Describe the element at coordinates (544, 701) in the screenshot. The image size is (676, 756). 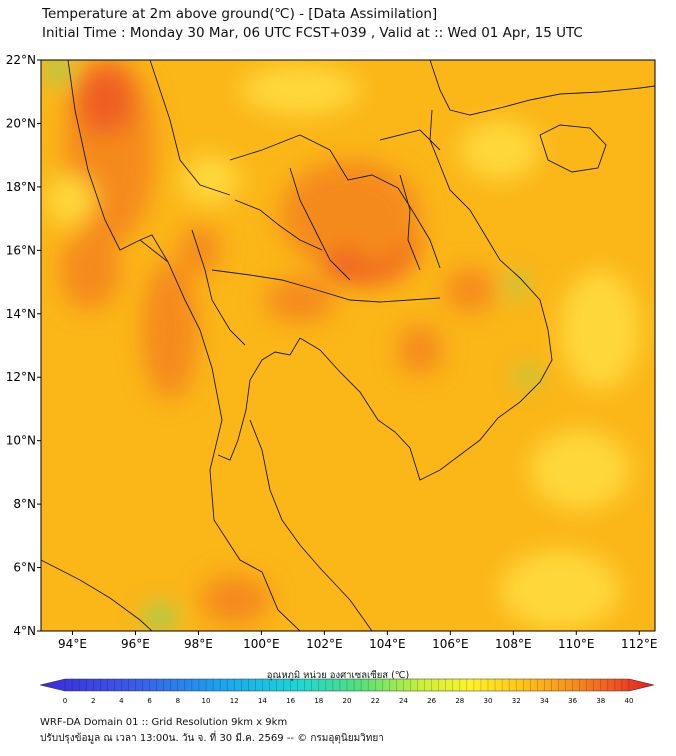
I see `colorbar-tick-label: 34` at that location.